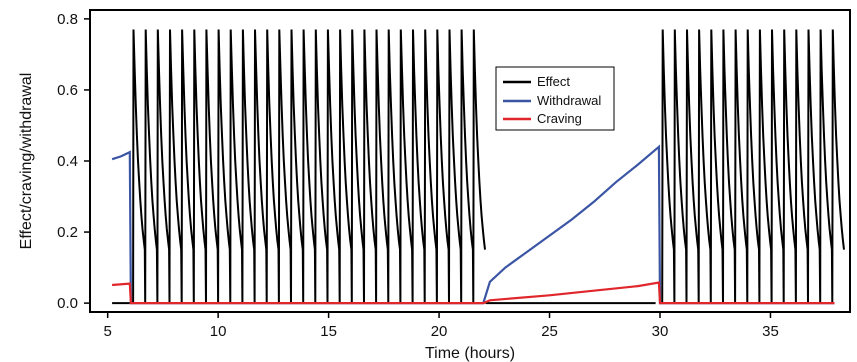  I want to click on x-axis: 5 10 15 20 25 30 35, so click(441, 326).